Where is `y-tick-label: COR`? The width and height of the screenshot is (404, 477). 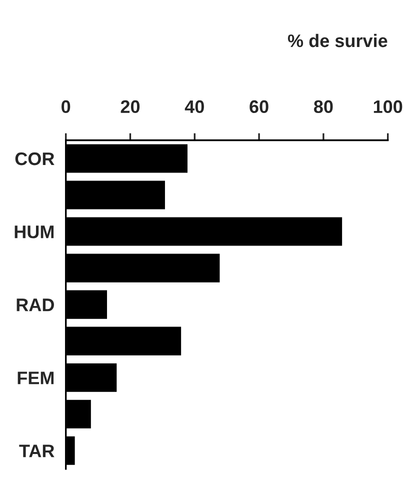
y-tick-label: COR is located at coordinates (34, 159).